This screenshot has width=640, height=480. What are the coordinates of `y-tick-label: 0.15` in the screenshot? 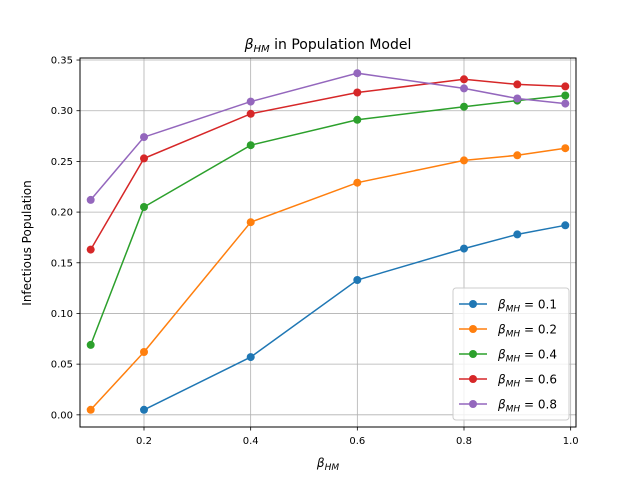 It's located at (62, 263).